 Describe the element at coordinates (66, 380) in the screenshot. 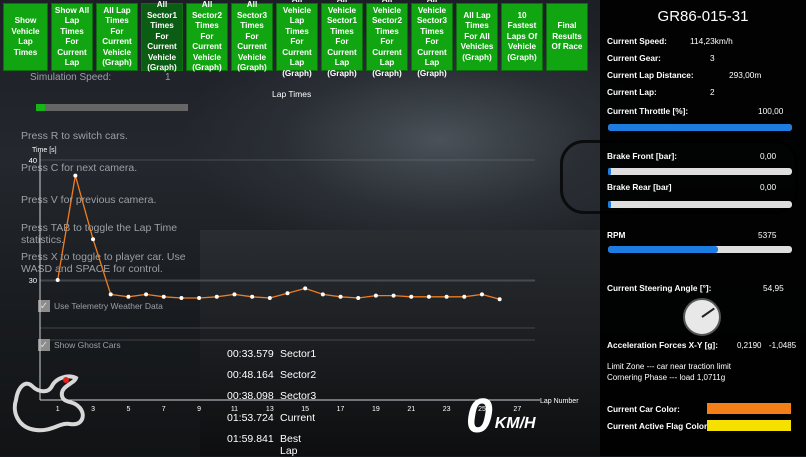

I see `minimap-car-marker` at that location.